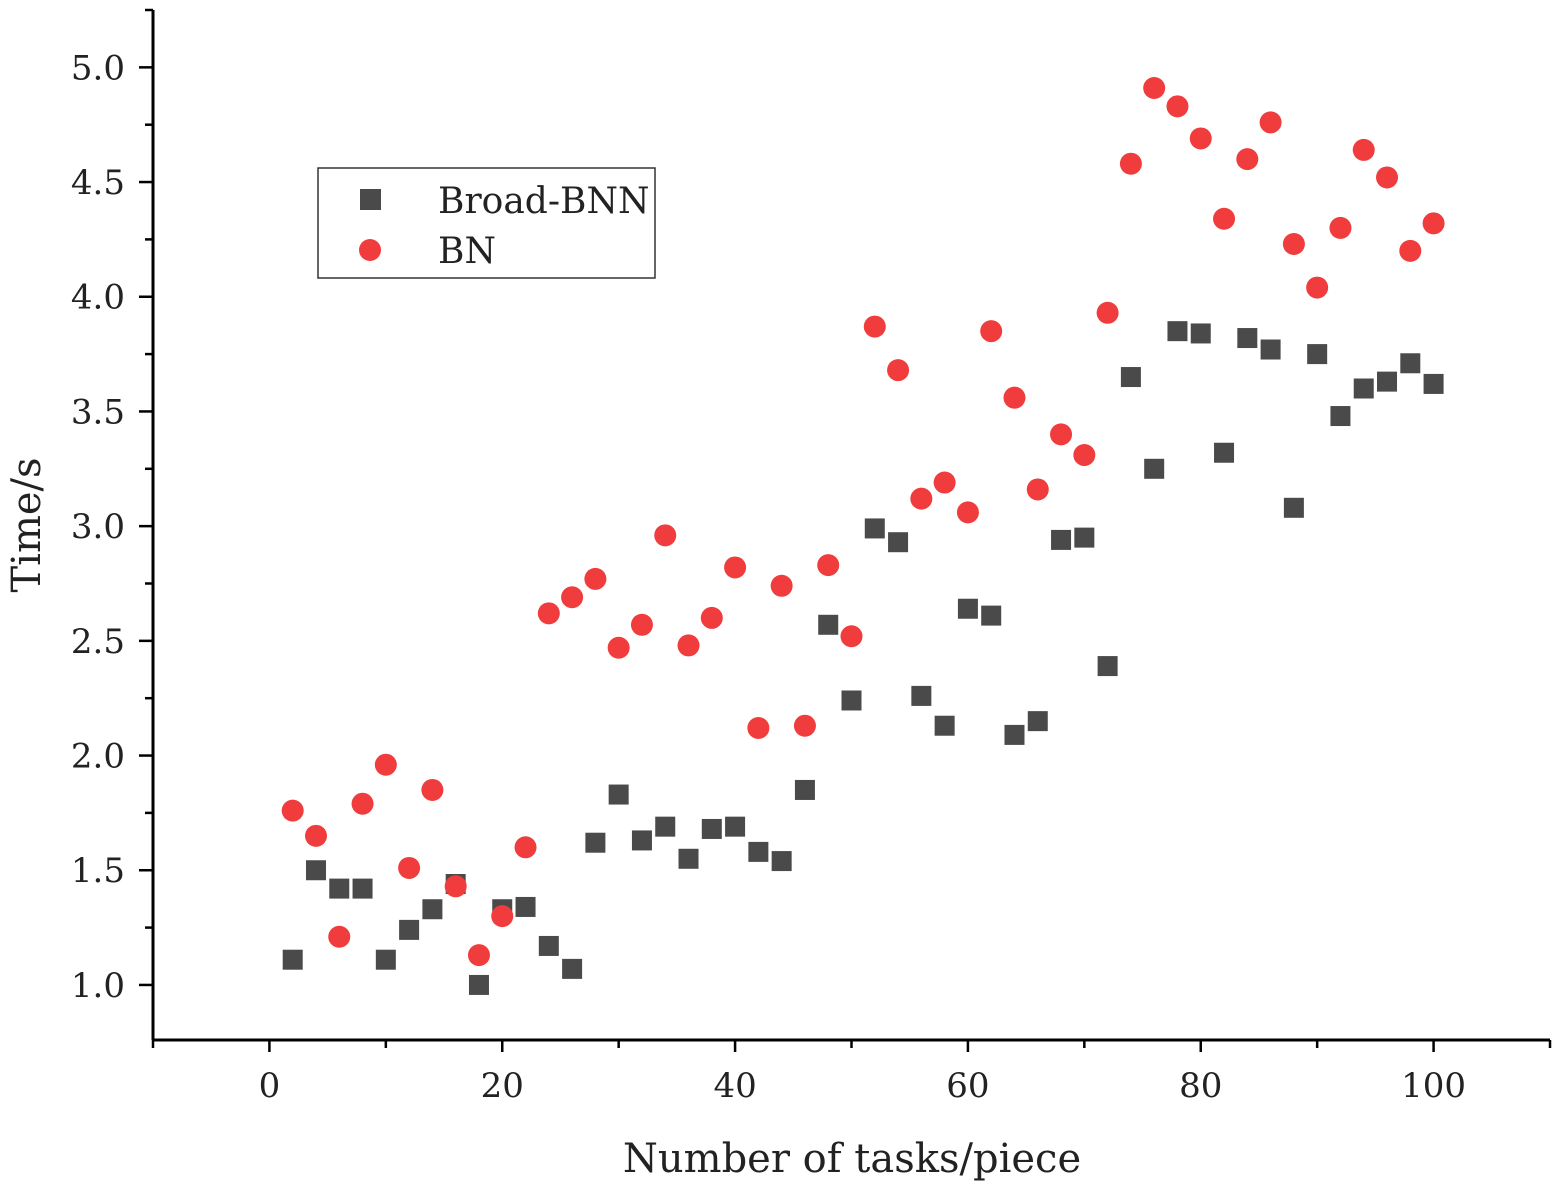 Image resolution: width=1554 pixels, height=1184 pixels. What do you see at coordinates (98, 298) in the screenshot?
I see `y-tick-label: 4.0` at bounding box center [98, 298].